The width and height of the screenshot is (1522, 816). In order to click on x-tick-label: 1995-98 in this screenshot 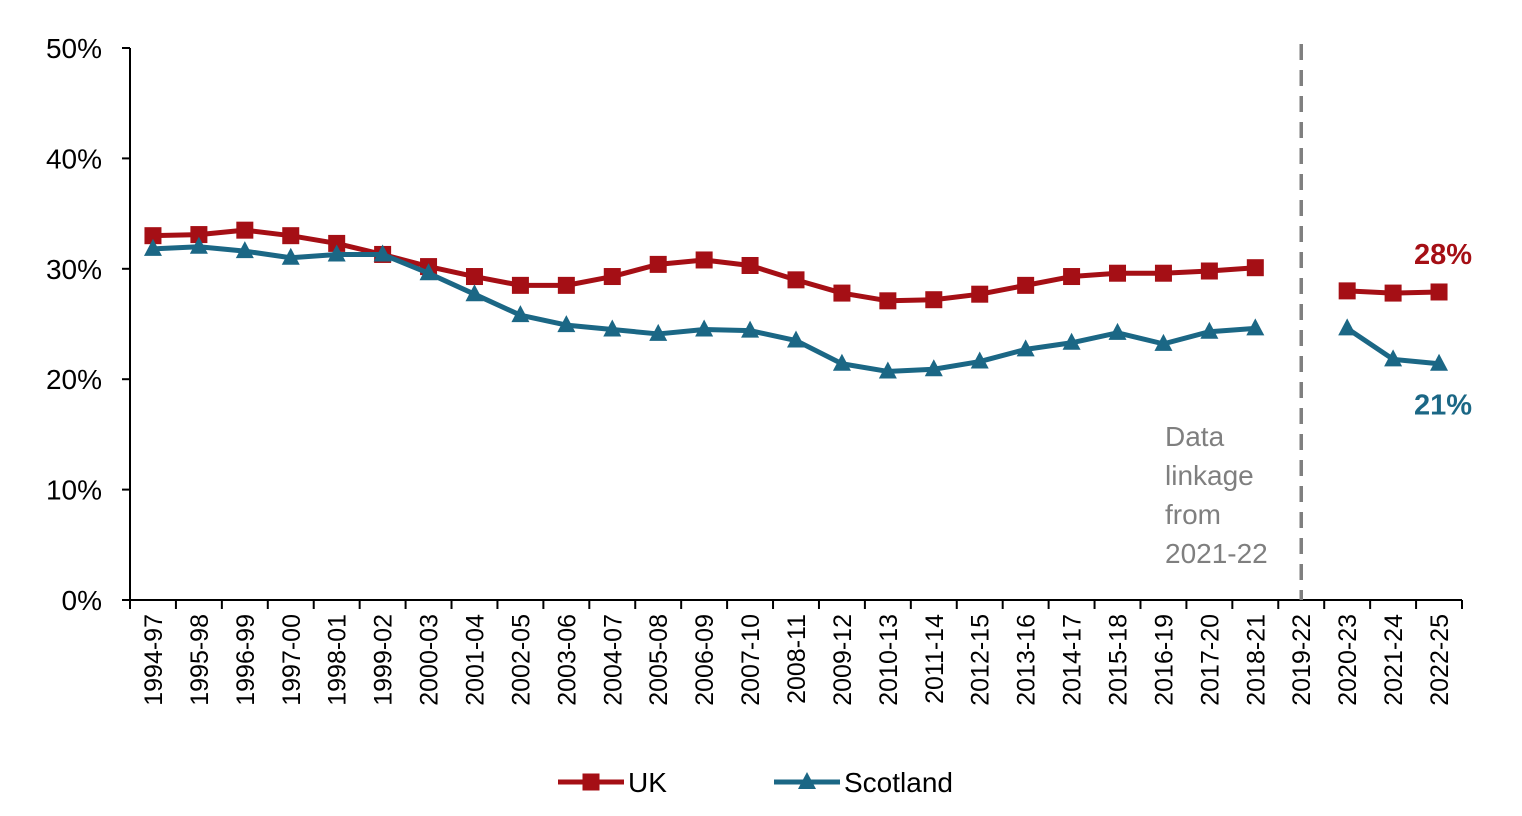, I will do `click(200, 660)`.